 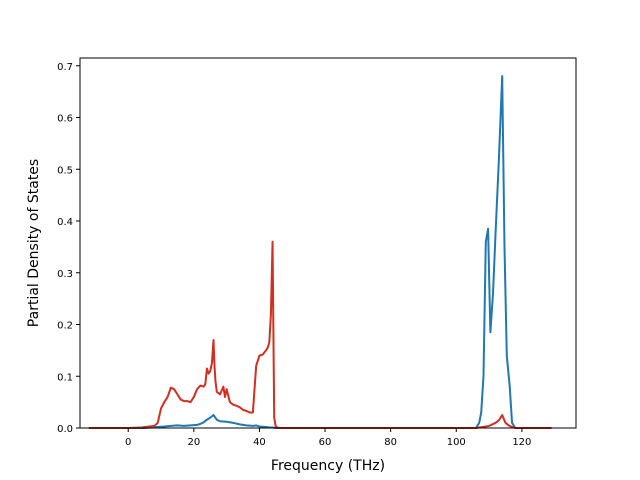 I want to click on y-tick-label: 0.5, so click(x=65, y=170).